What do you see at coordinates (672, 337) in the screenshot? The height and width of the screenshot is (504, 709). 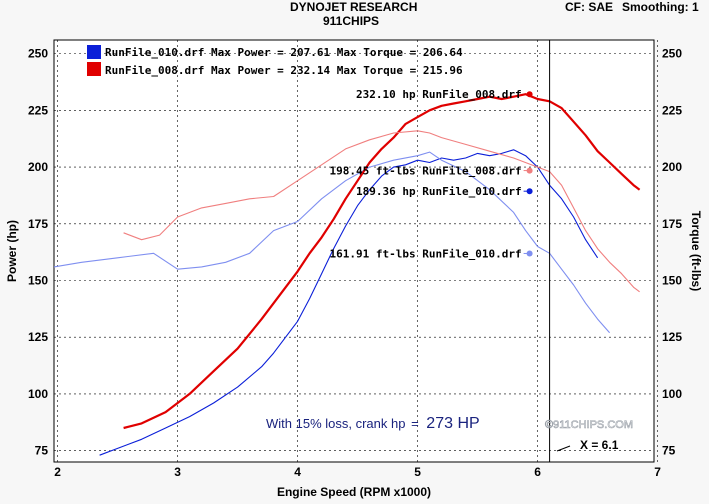 I see `y-tick-right-2: 125` at bounding box center [672, 337].